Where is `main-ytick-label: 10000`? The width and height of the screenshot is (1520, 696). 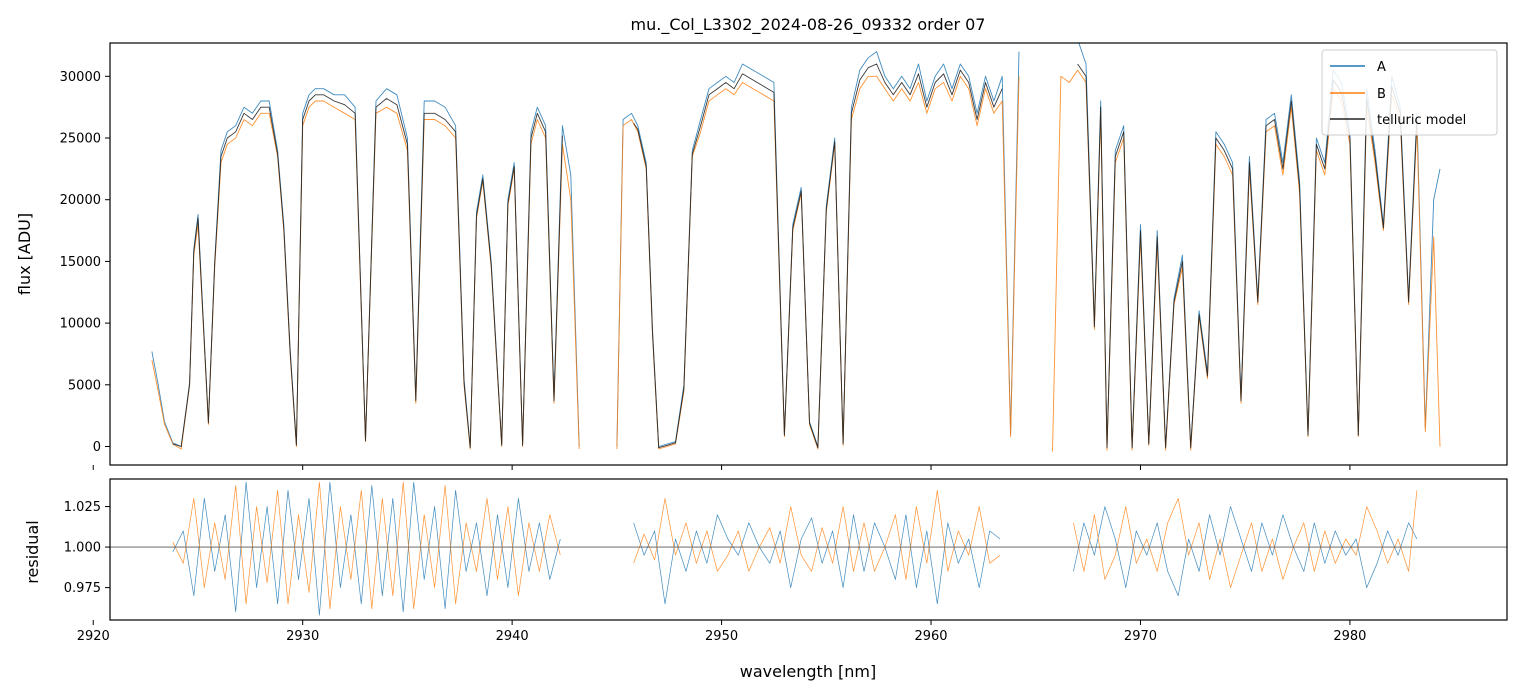 main-ytick-label: 10000 is located at coordinates (80, 324).